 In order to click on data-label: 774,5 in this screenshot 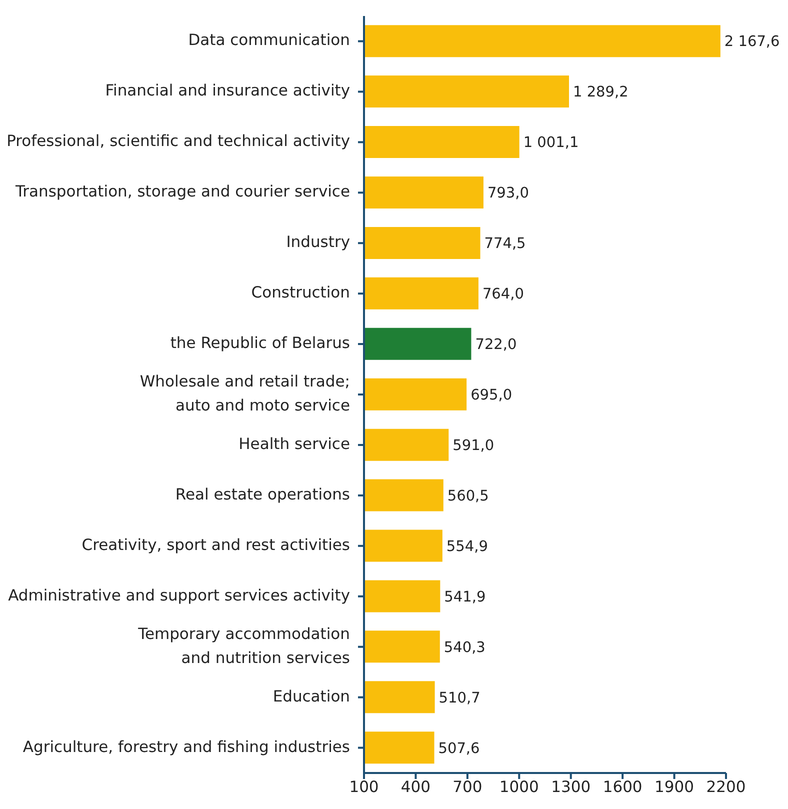, I will do `click(505, 244)`.